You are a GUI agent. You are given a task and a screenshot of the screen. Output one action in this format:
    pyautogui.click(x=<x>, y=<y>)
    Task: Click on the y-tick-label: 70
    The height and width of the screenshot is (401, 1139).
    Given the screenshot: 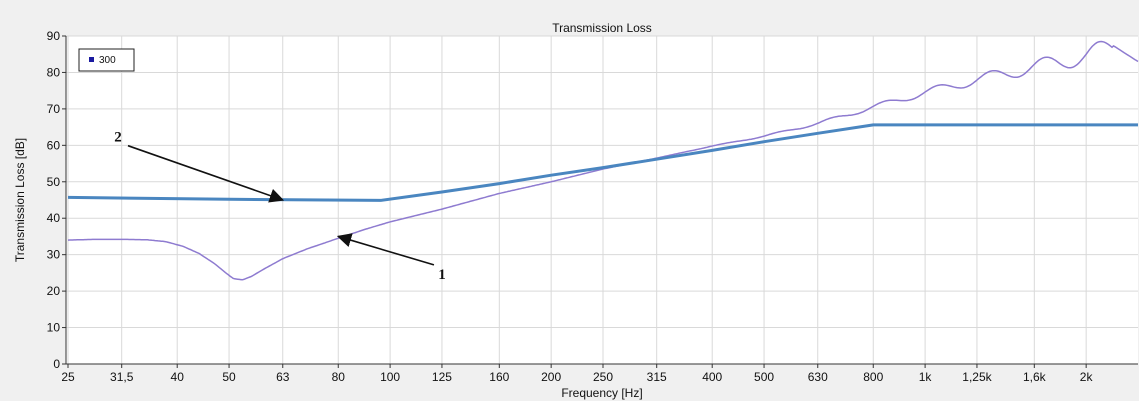 What is the action you would take?
    pyautogui.click(x=54, y=109)
    